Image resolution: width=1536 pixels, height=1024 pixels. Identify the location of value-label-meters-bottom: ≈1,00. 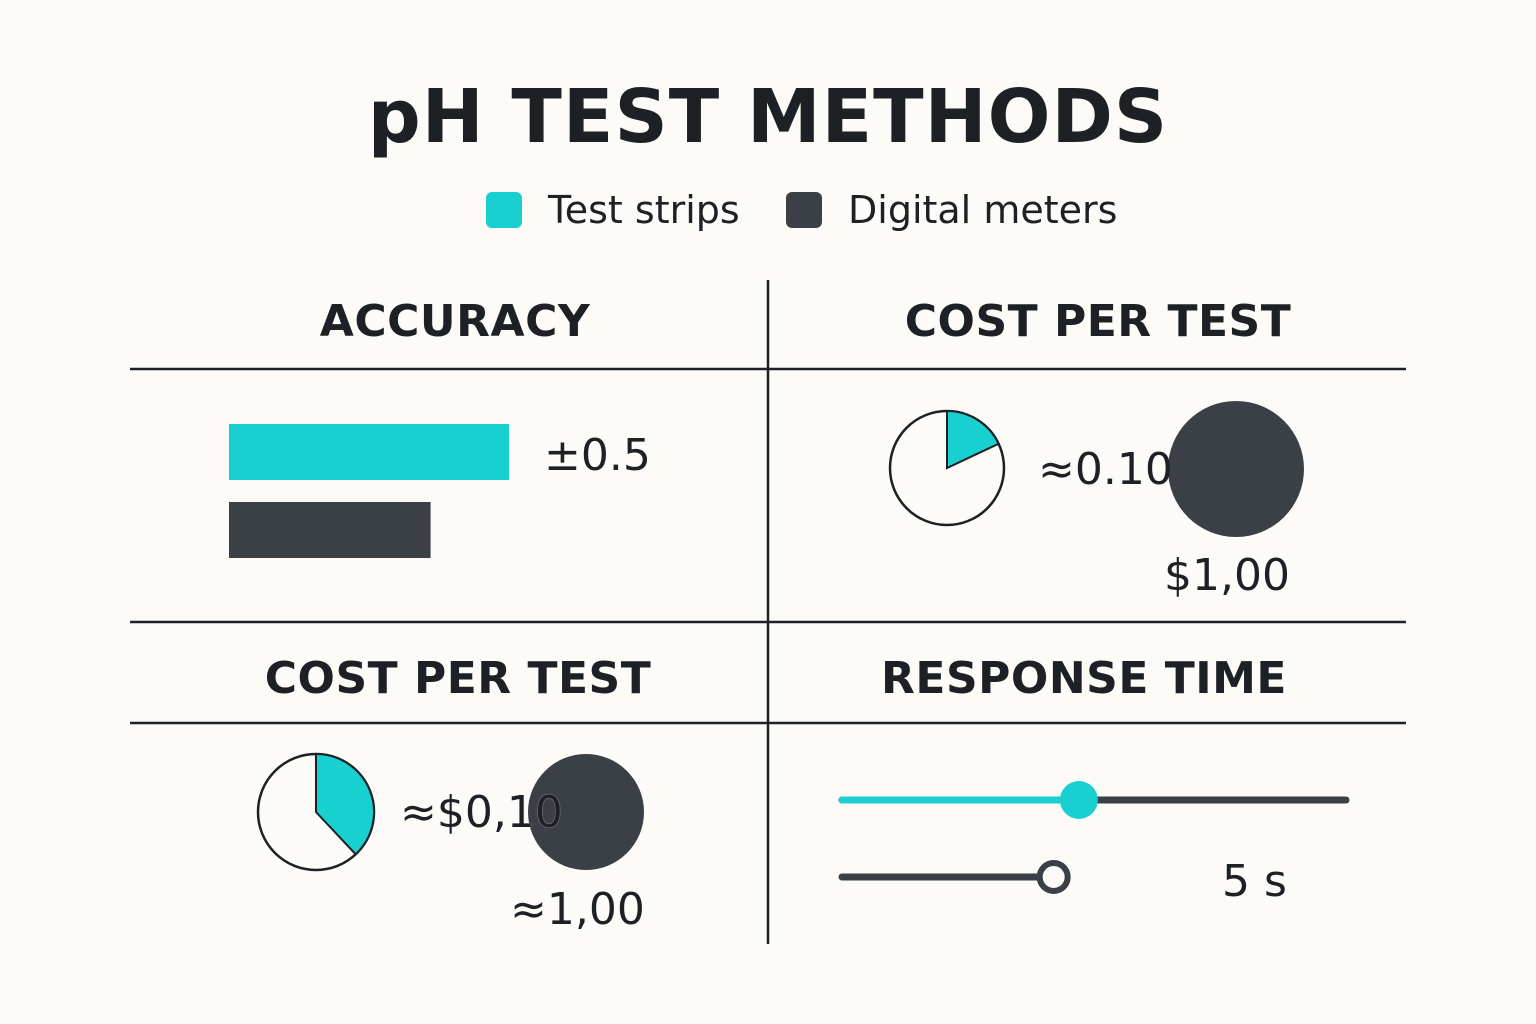
(577, 909).